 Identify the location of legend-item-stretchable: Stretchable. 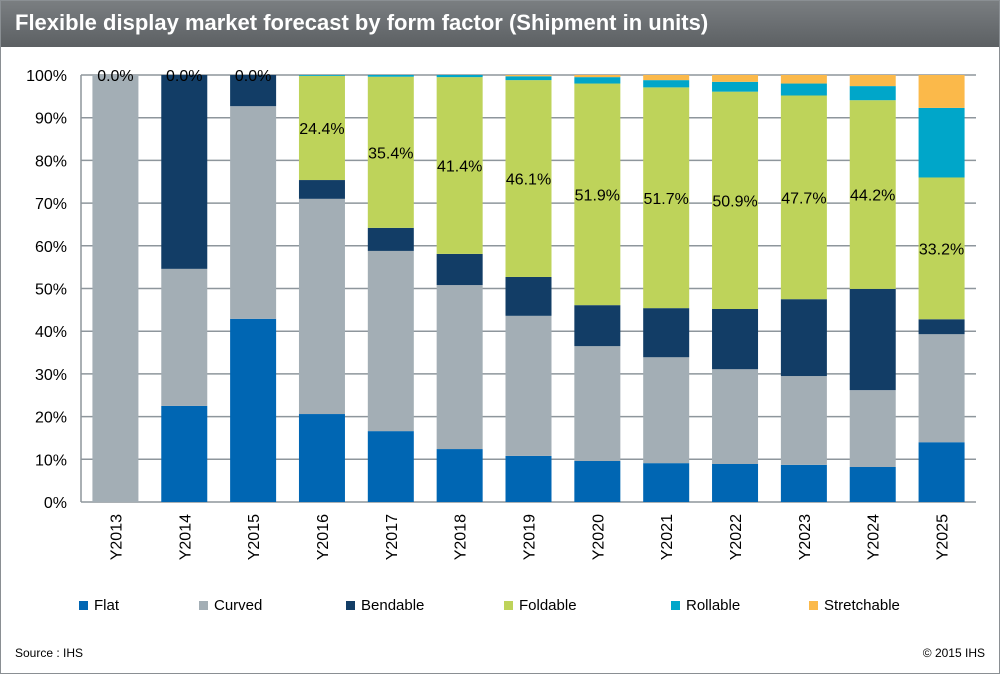
(854, 605).